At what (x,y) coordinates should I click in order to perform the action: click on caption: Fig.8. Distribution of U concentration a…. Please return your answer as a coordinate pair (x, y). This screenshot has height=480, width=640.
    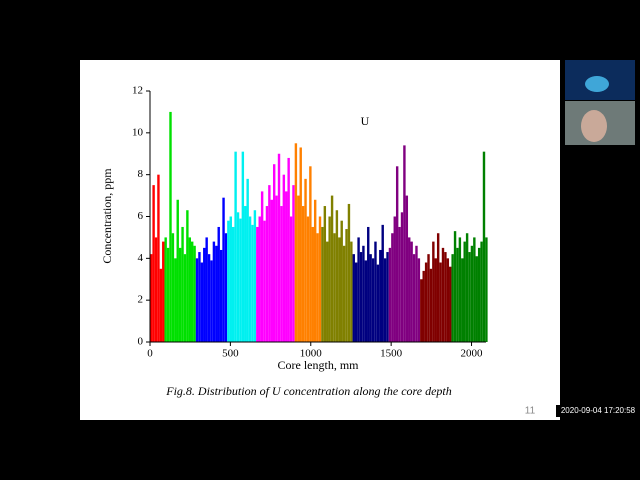
    Looking at the image, I should click on (308, 391).